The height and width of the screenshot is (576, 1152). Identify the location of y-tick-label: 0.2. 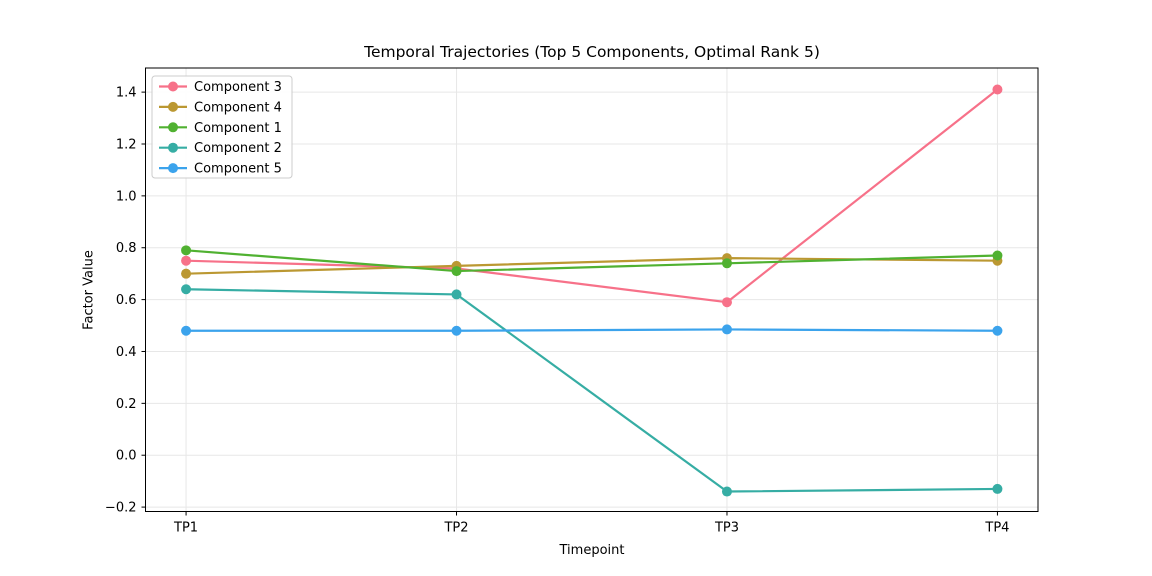
(126, 404).